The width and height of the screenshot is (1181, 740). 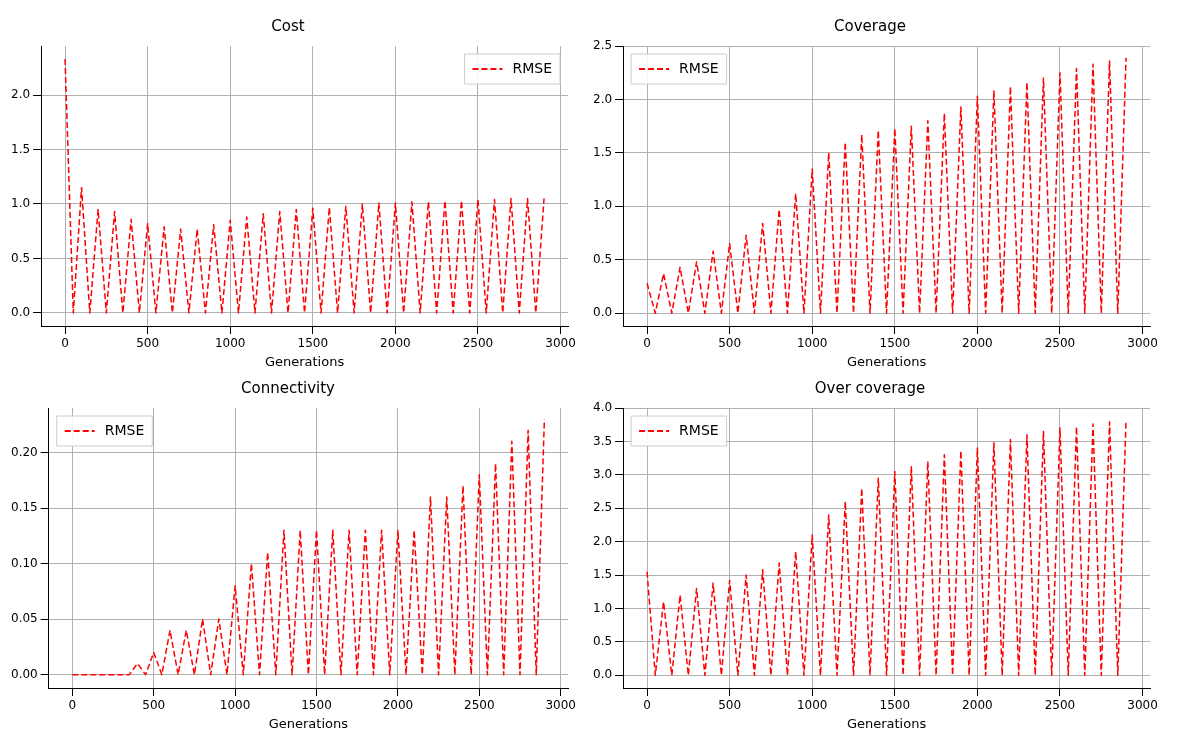 What do you see at coordinates (24, 673) in the screenshot?
I see `y-tick-label: 0.00` at bounding box center [24, 673].